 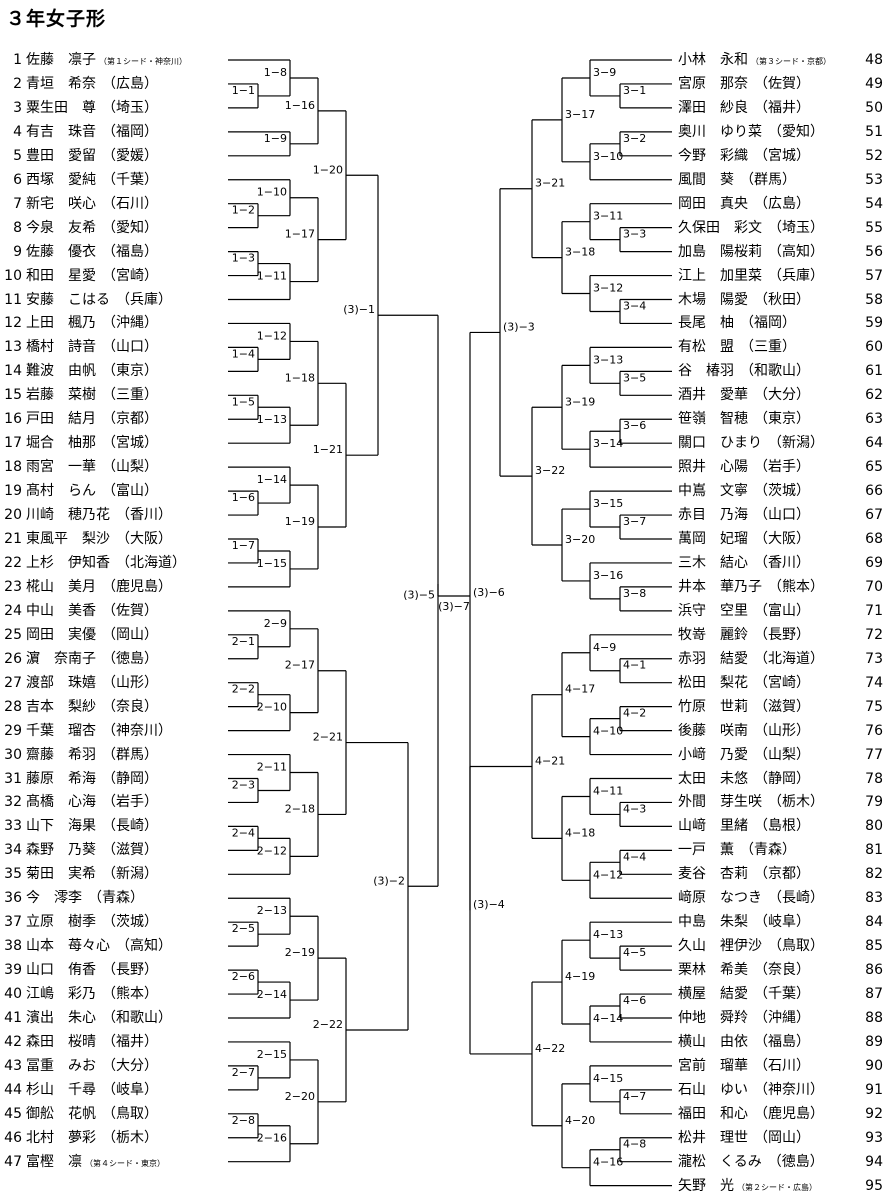 What do you see at coordinates (782, 83) in the screenshot?
I see `entry-prefecture: （佐賀）` at bounding box center [782, 83].